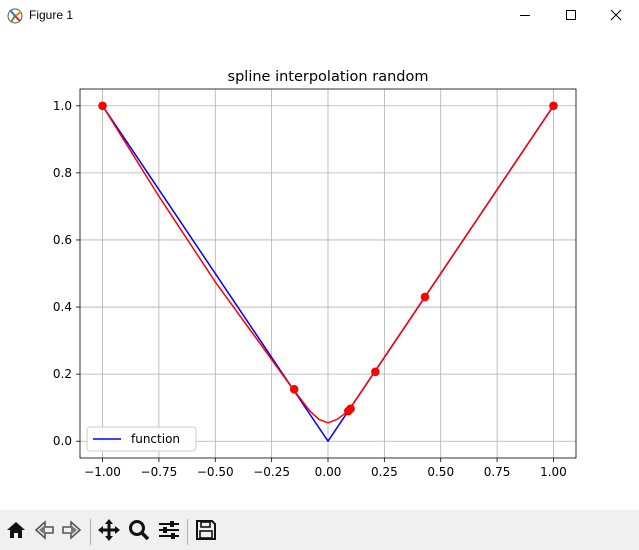 The image size is (639, 550). Describe the element at coordinates (15, 16) in the screenshot. I see `matplotlib-logo-icon` at that location.